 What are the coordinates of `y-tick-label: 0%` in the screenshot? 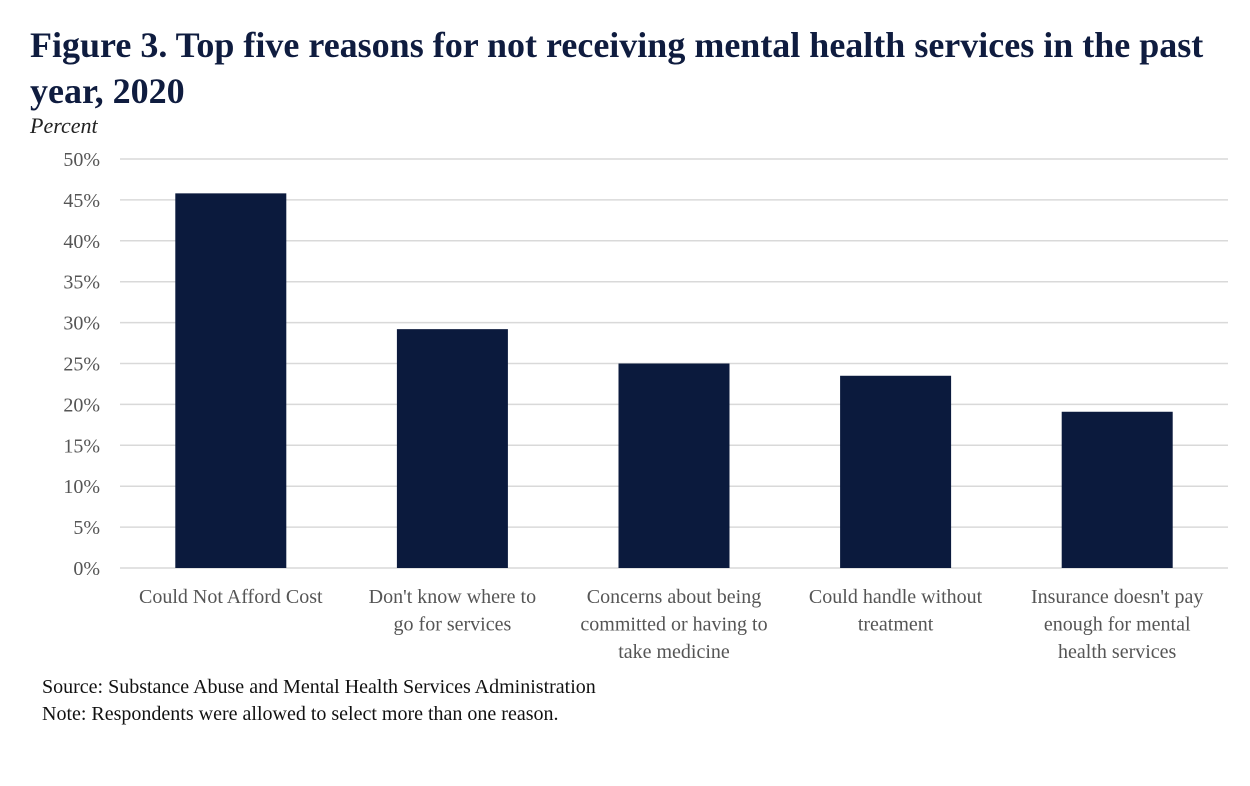 It's located at (86, 569).